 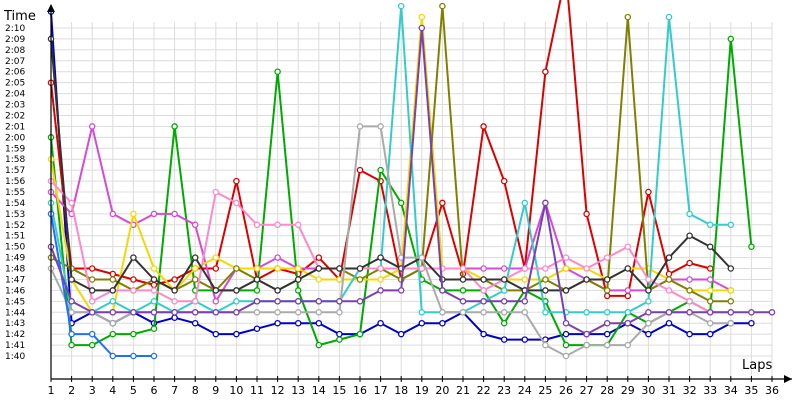 What do you see at coordinates (15, 182) in the screenshot?
I see `y-tick-label: 1:56` at bounding box center [15, 182].